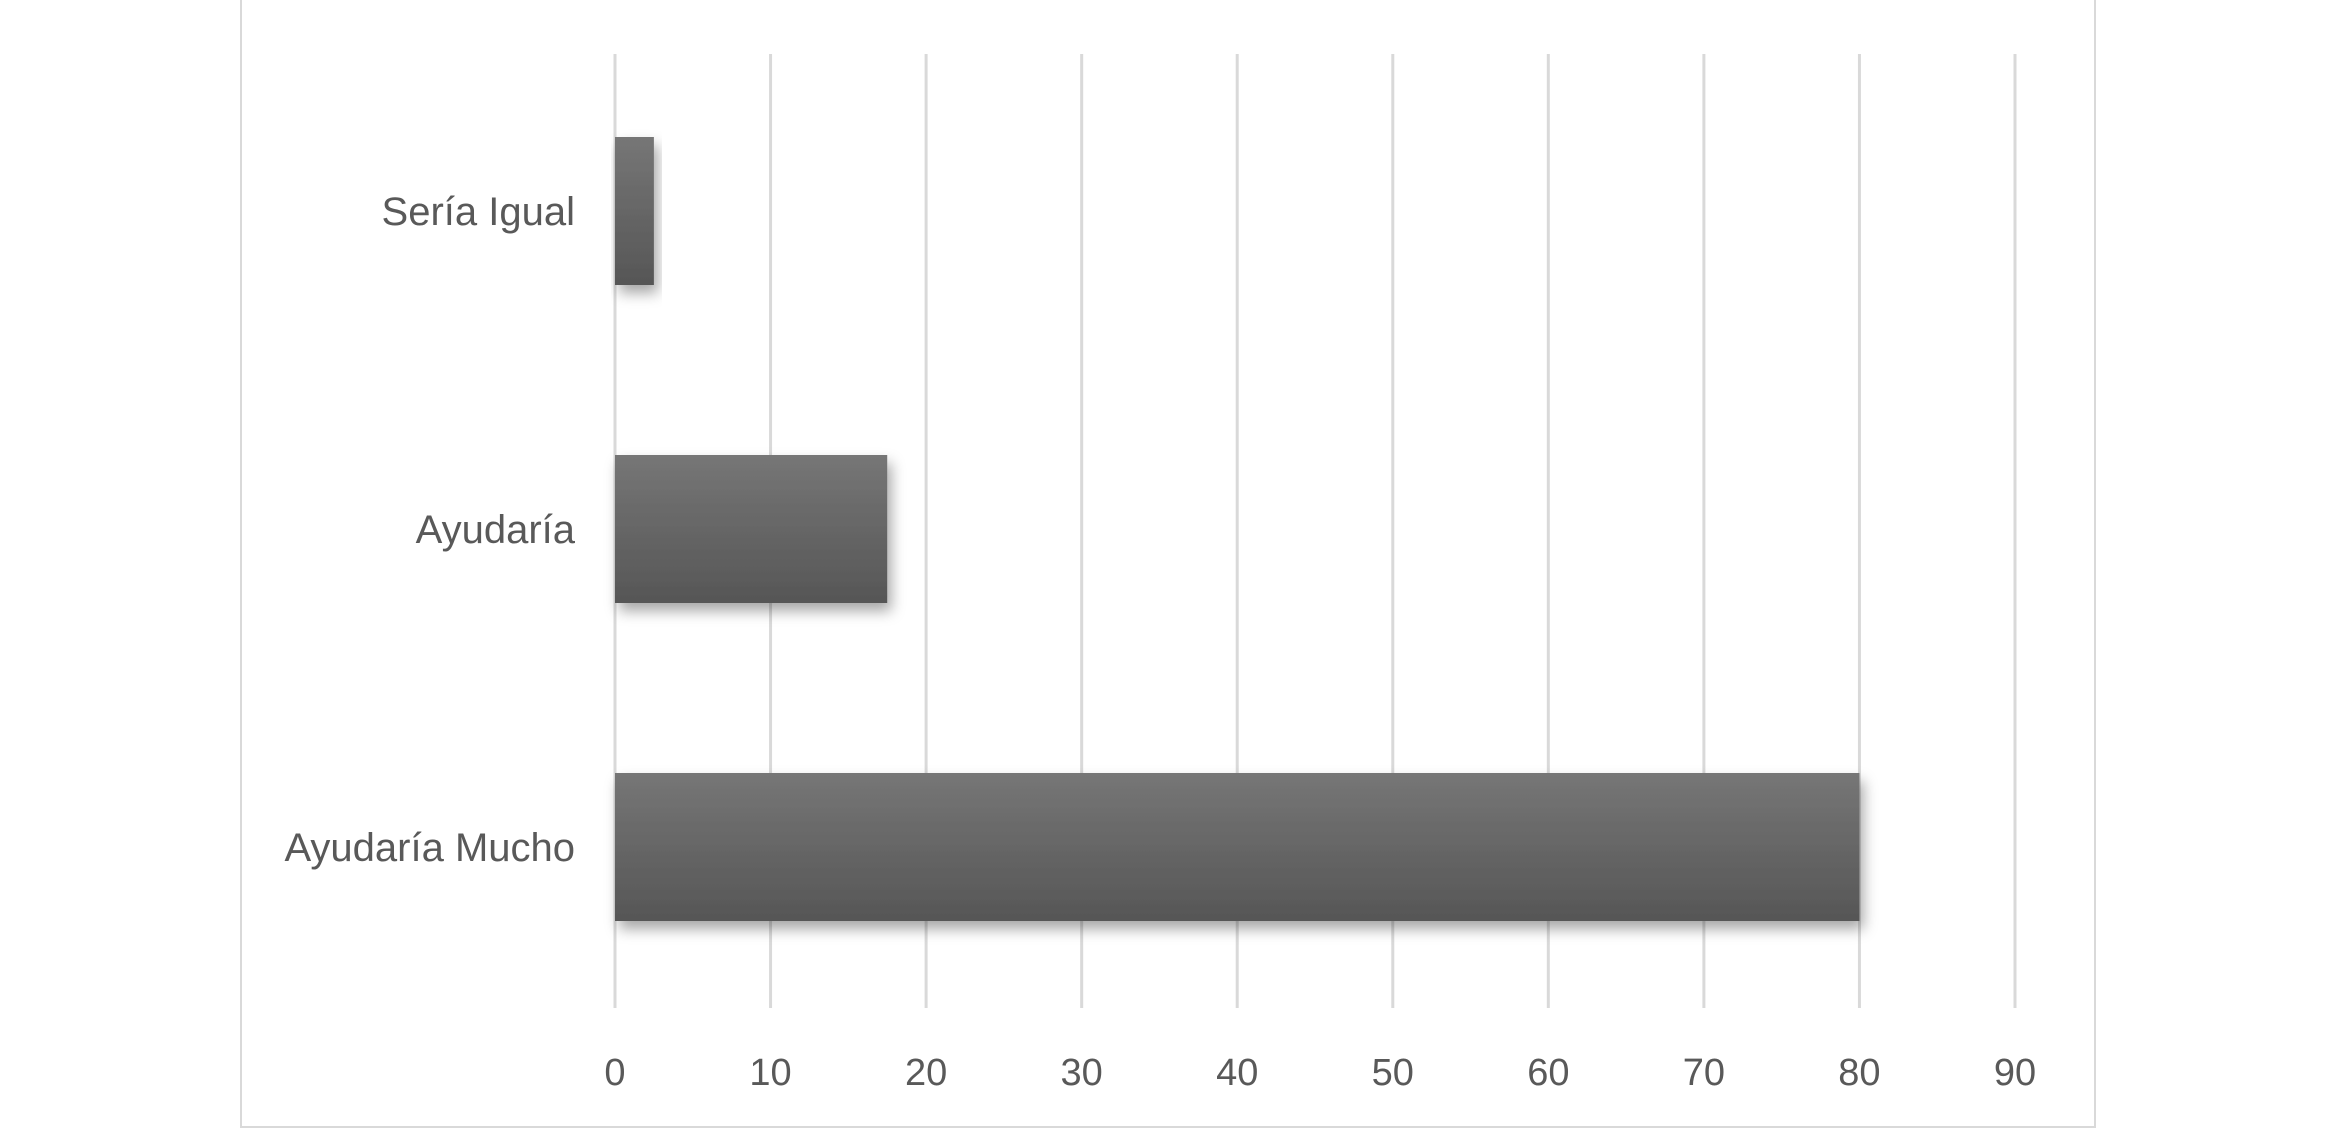 The image size is (2341, 1135). Describe the element at coordinates (1237, 1073) in the screenshot. I see `x-tick-label: 40` at that location.